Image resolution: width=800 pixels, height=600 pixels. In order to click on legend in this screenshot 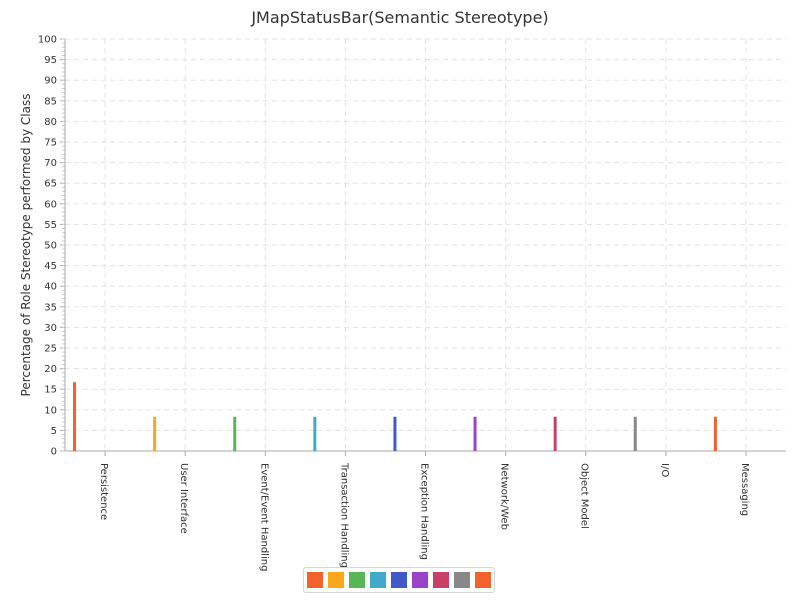, I will do `click(399, 580)`.